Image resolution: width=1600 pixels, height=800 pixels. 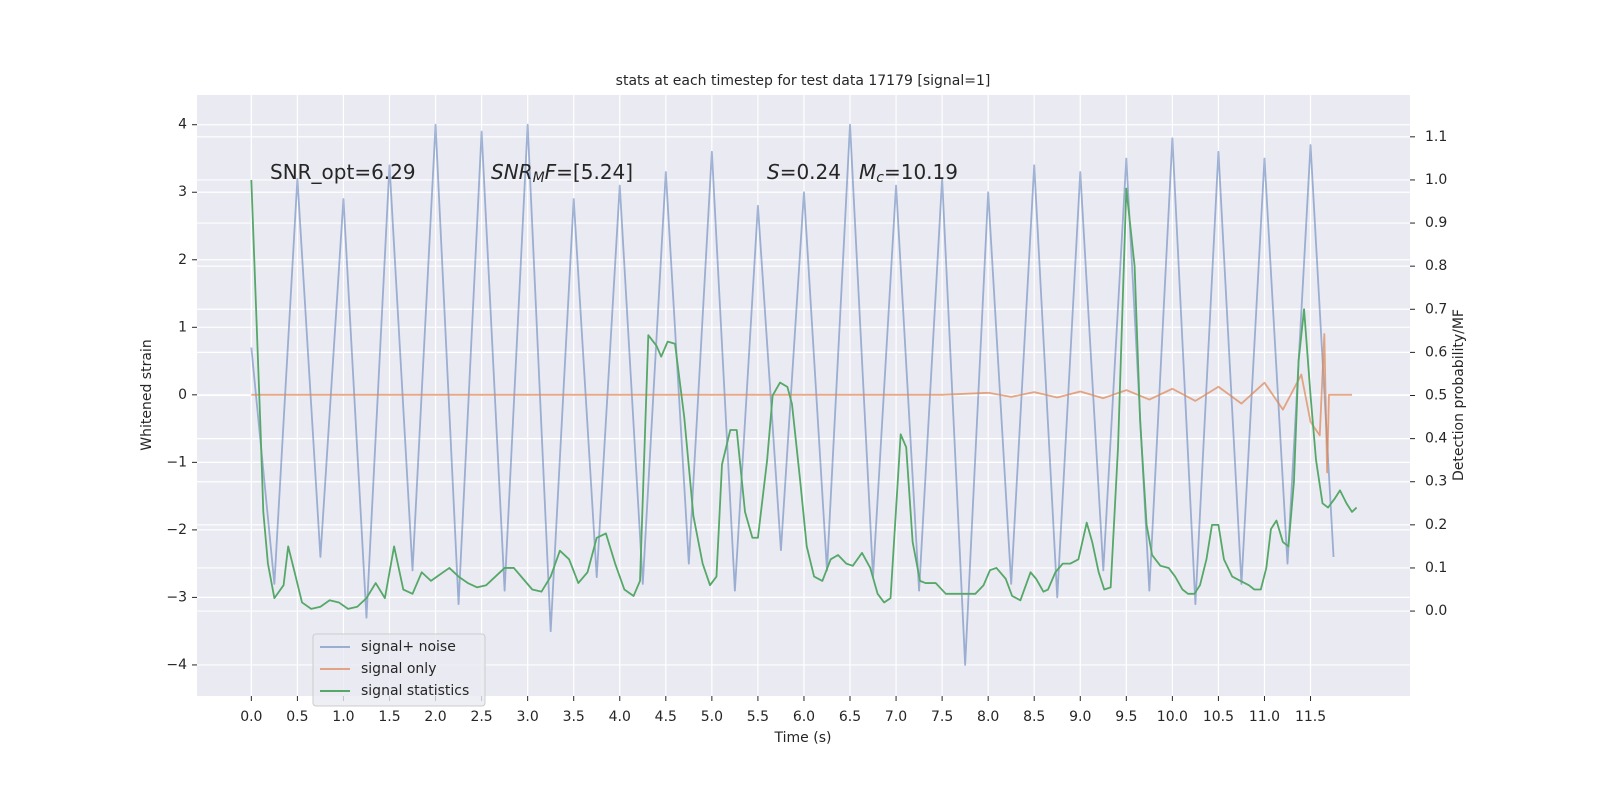 I want to click on annotation-part: F, so click(x=551, y=172).